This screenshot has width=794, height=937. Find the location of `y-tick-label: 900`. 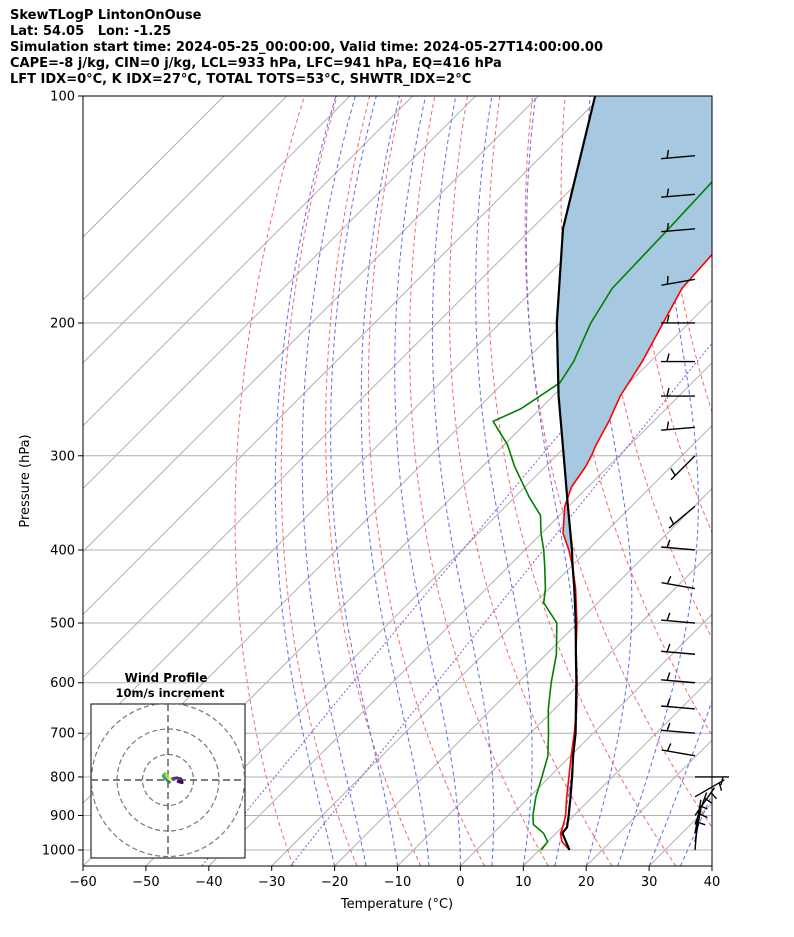

y-tick-label: 900 is located at coordinates (62, 816).